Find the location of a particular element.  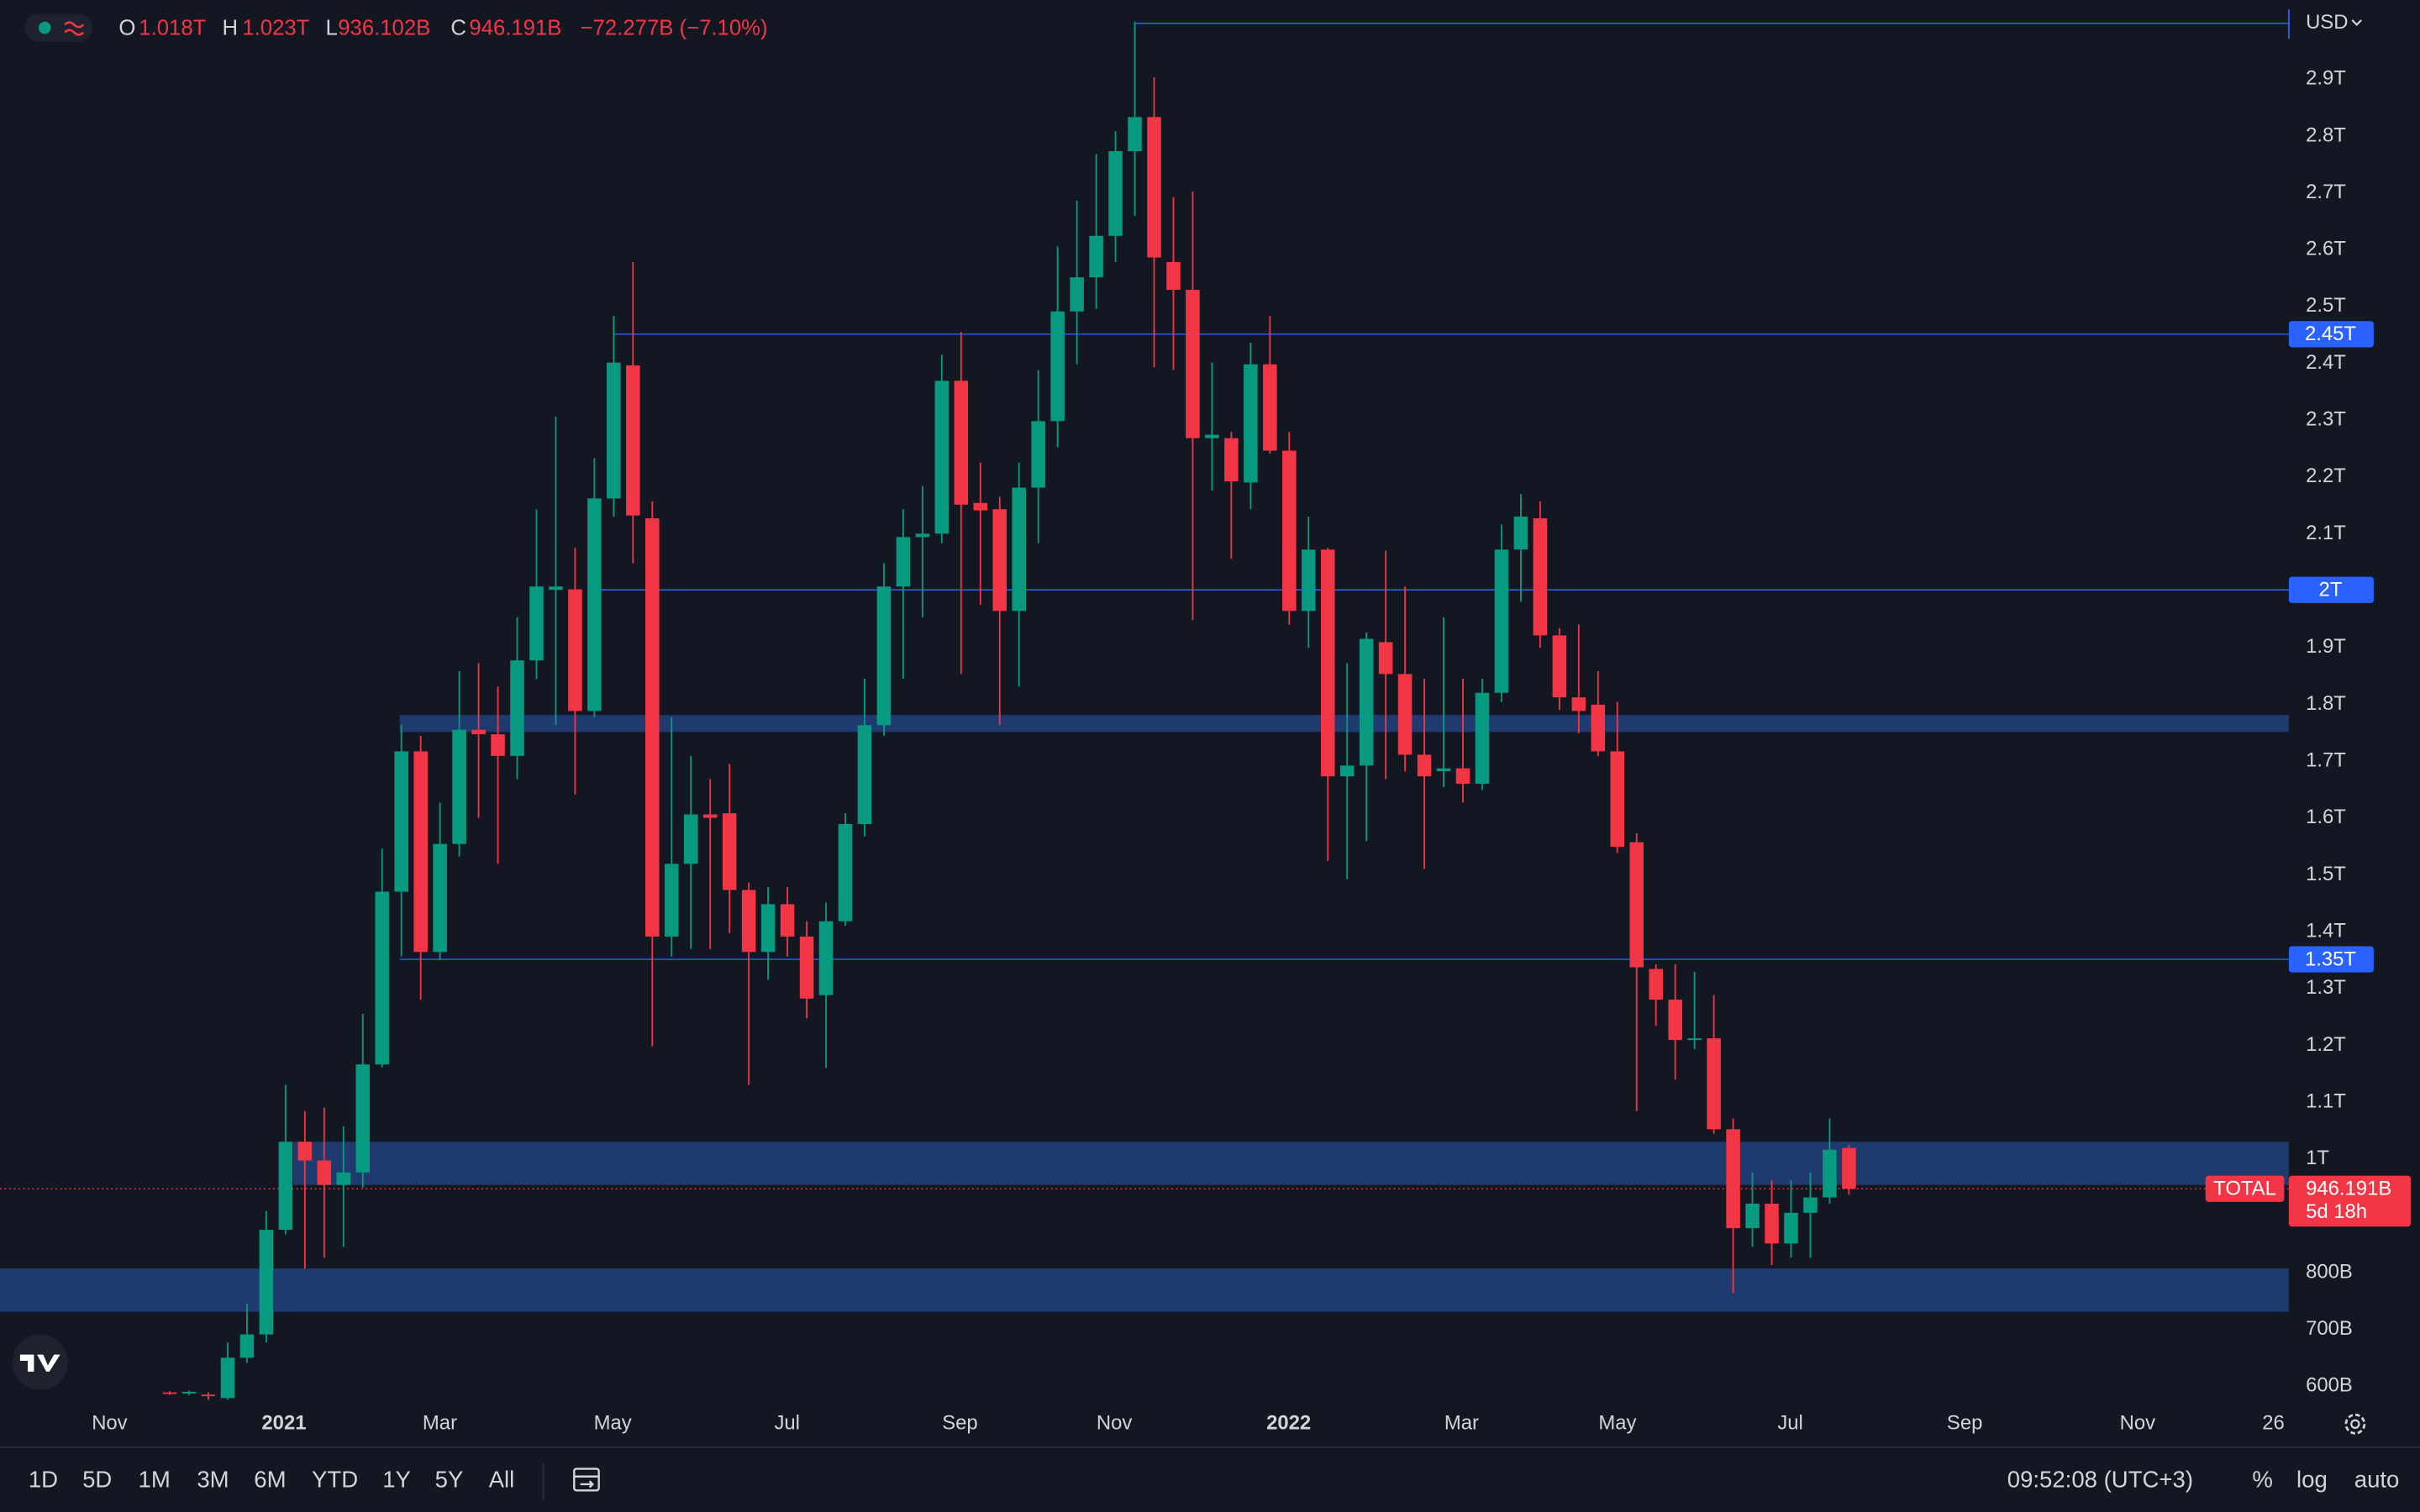

range-button: 5Y is located at coordinates (450, 1480).